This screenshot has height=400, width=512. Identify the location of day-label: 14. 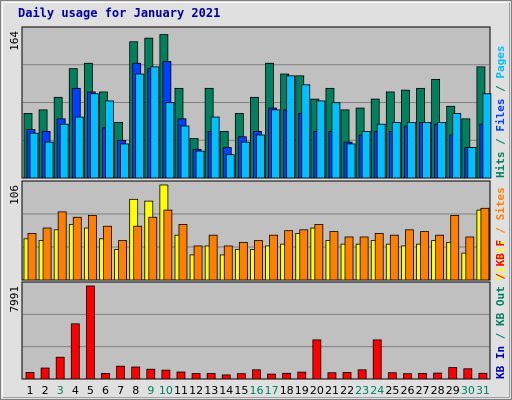
(226, 390).